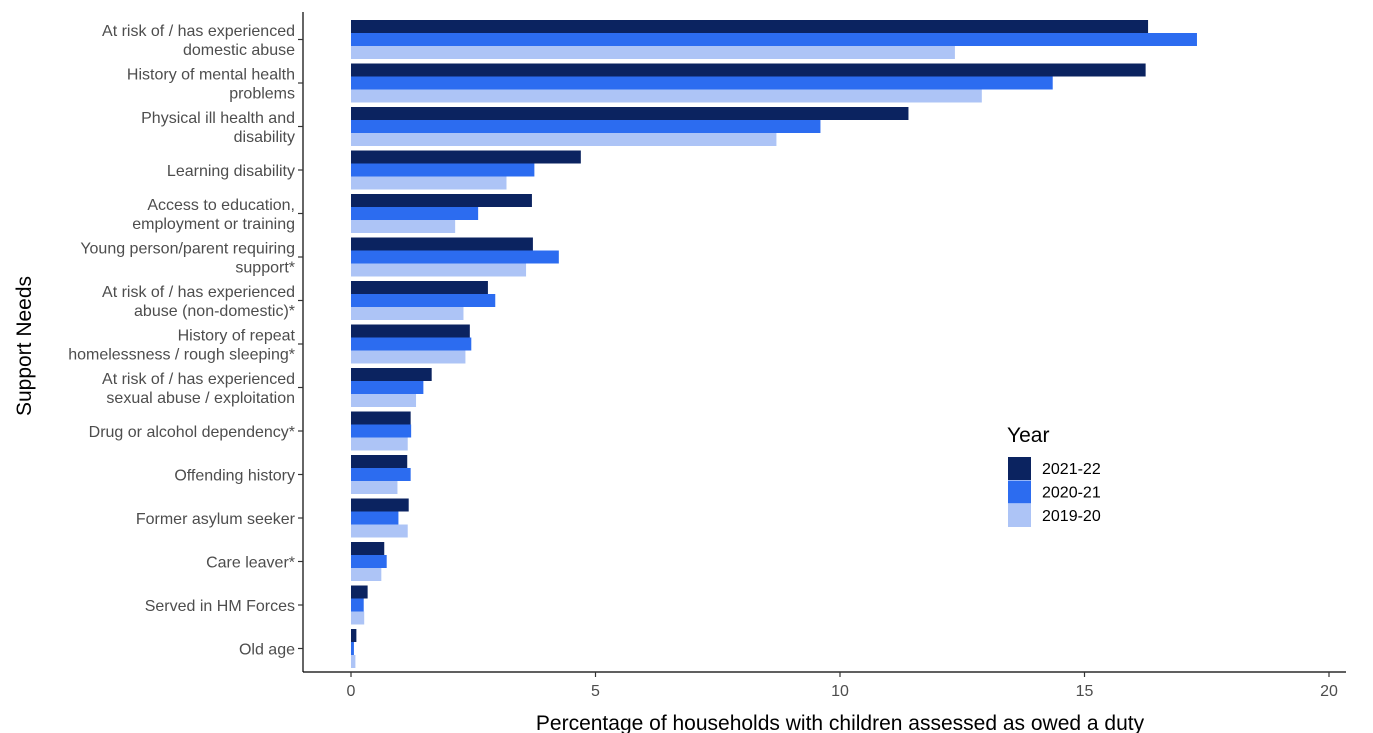 The image size is (1373, 733). Describe the element at coordinates (198, 379) in the screenshot. I see `category-label-8-0: At risk of / has experienced` at that location.